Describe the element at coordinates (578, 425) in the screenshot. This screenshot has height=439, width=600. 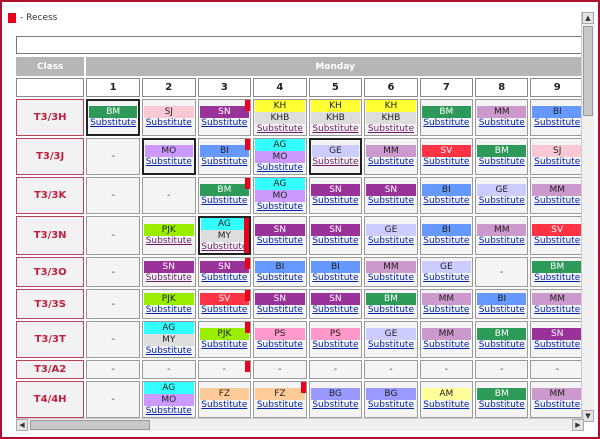
I see `scroll-right-icon: ▶` at that location.